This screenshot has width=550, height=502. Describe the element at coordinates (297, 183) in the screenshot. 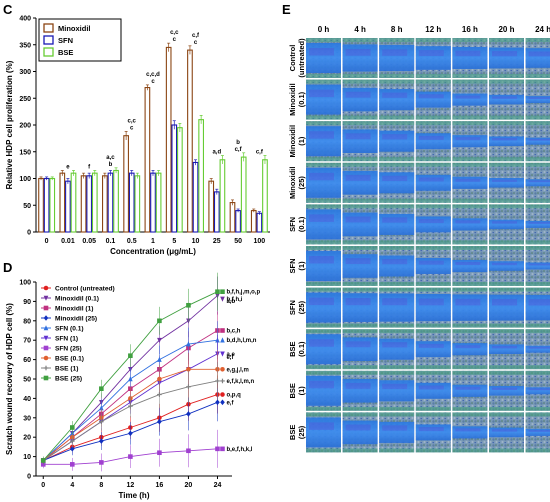

I see `condition-row-label: Minoxidil(25)` at that location.